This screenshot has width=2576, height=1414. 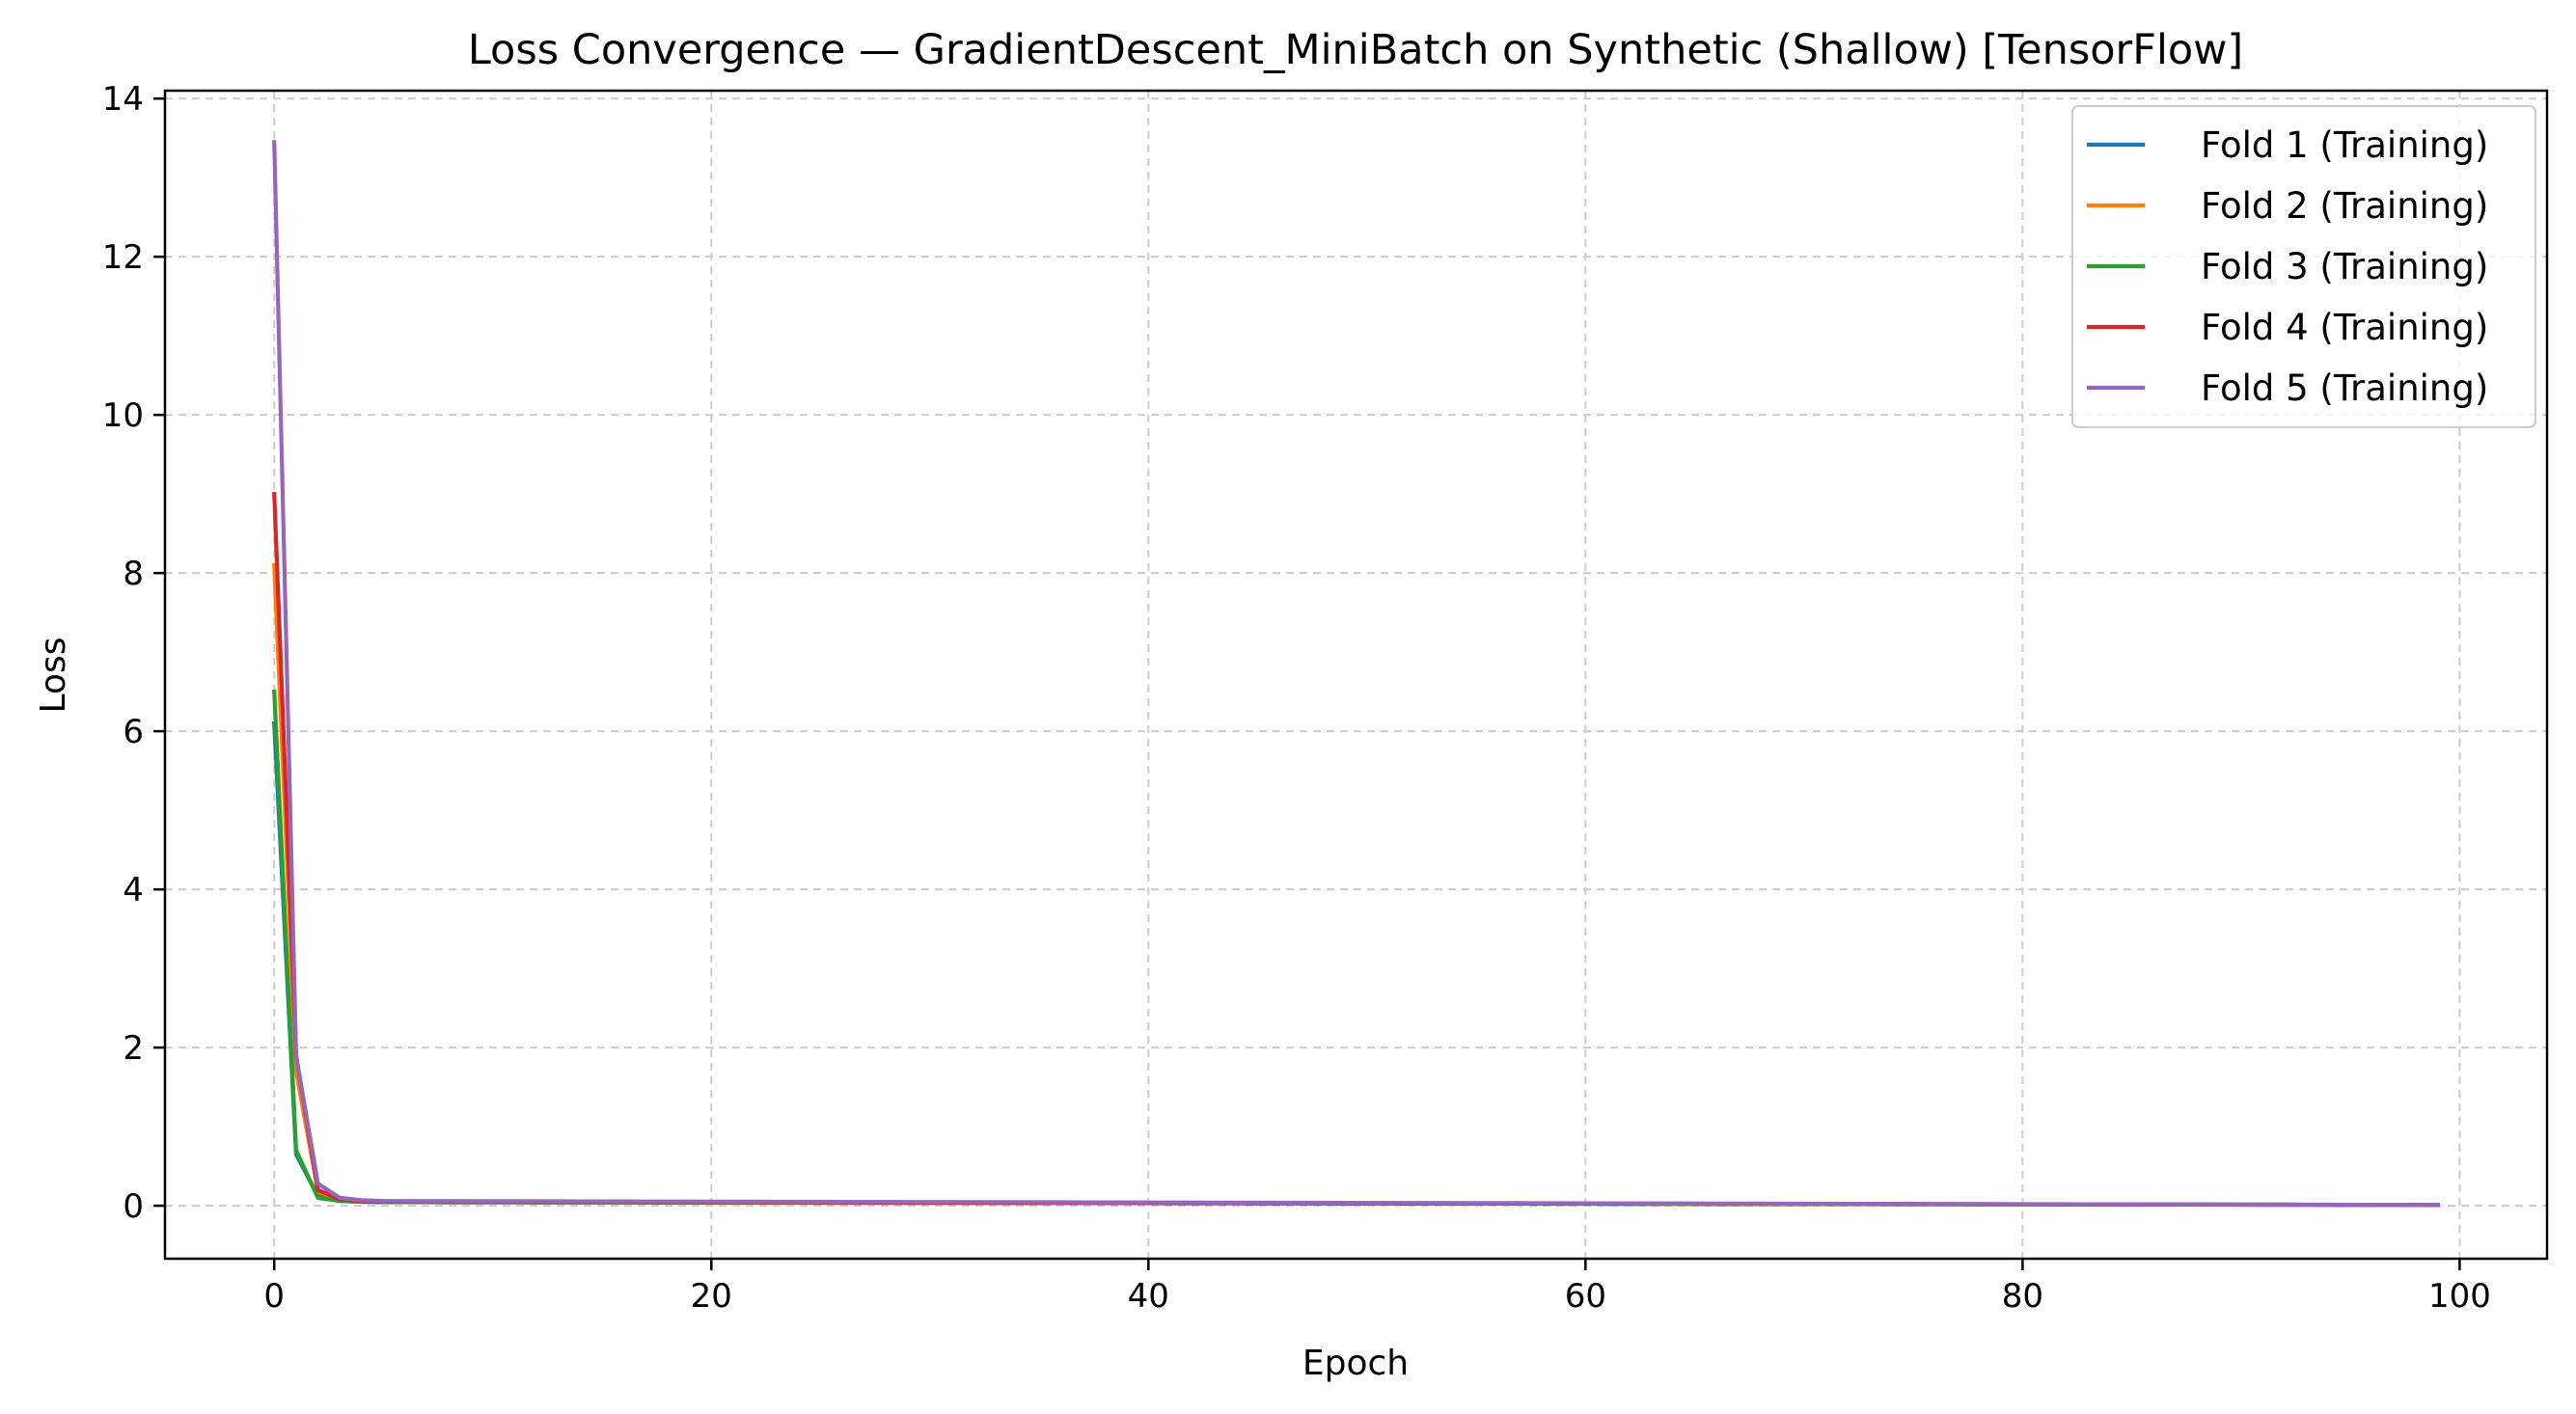 I want to click on y-tick-label: 4, so click(x=133, y=890).